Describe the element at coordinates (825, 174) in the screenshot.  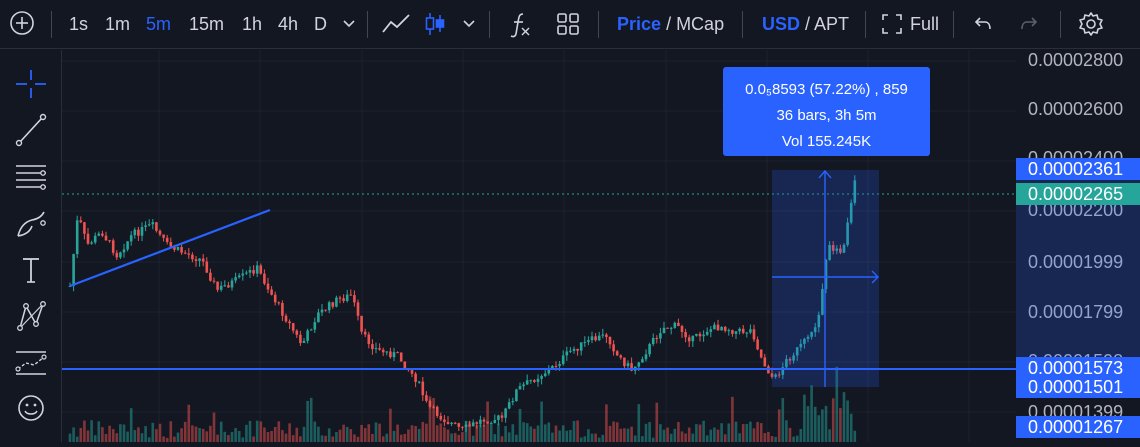
I see `price-range-arrow-head` at that location.